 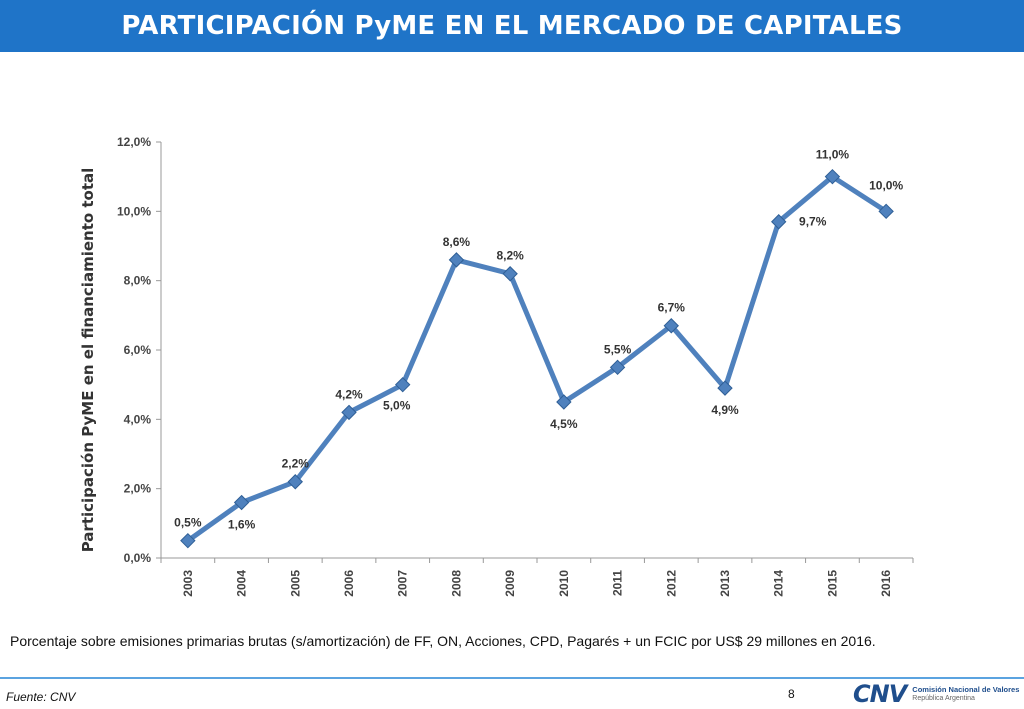 I want to click on data-label: 5,5%, so click(x=618, y=349).